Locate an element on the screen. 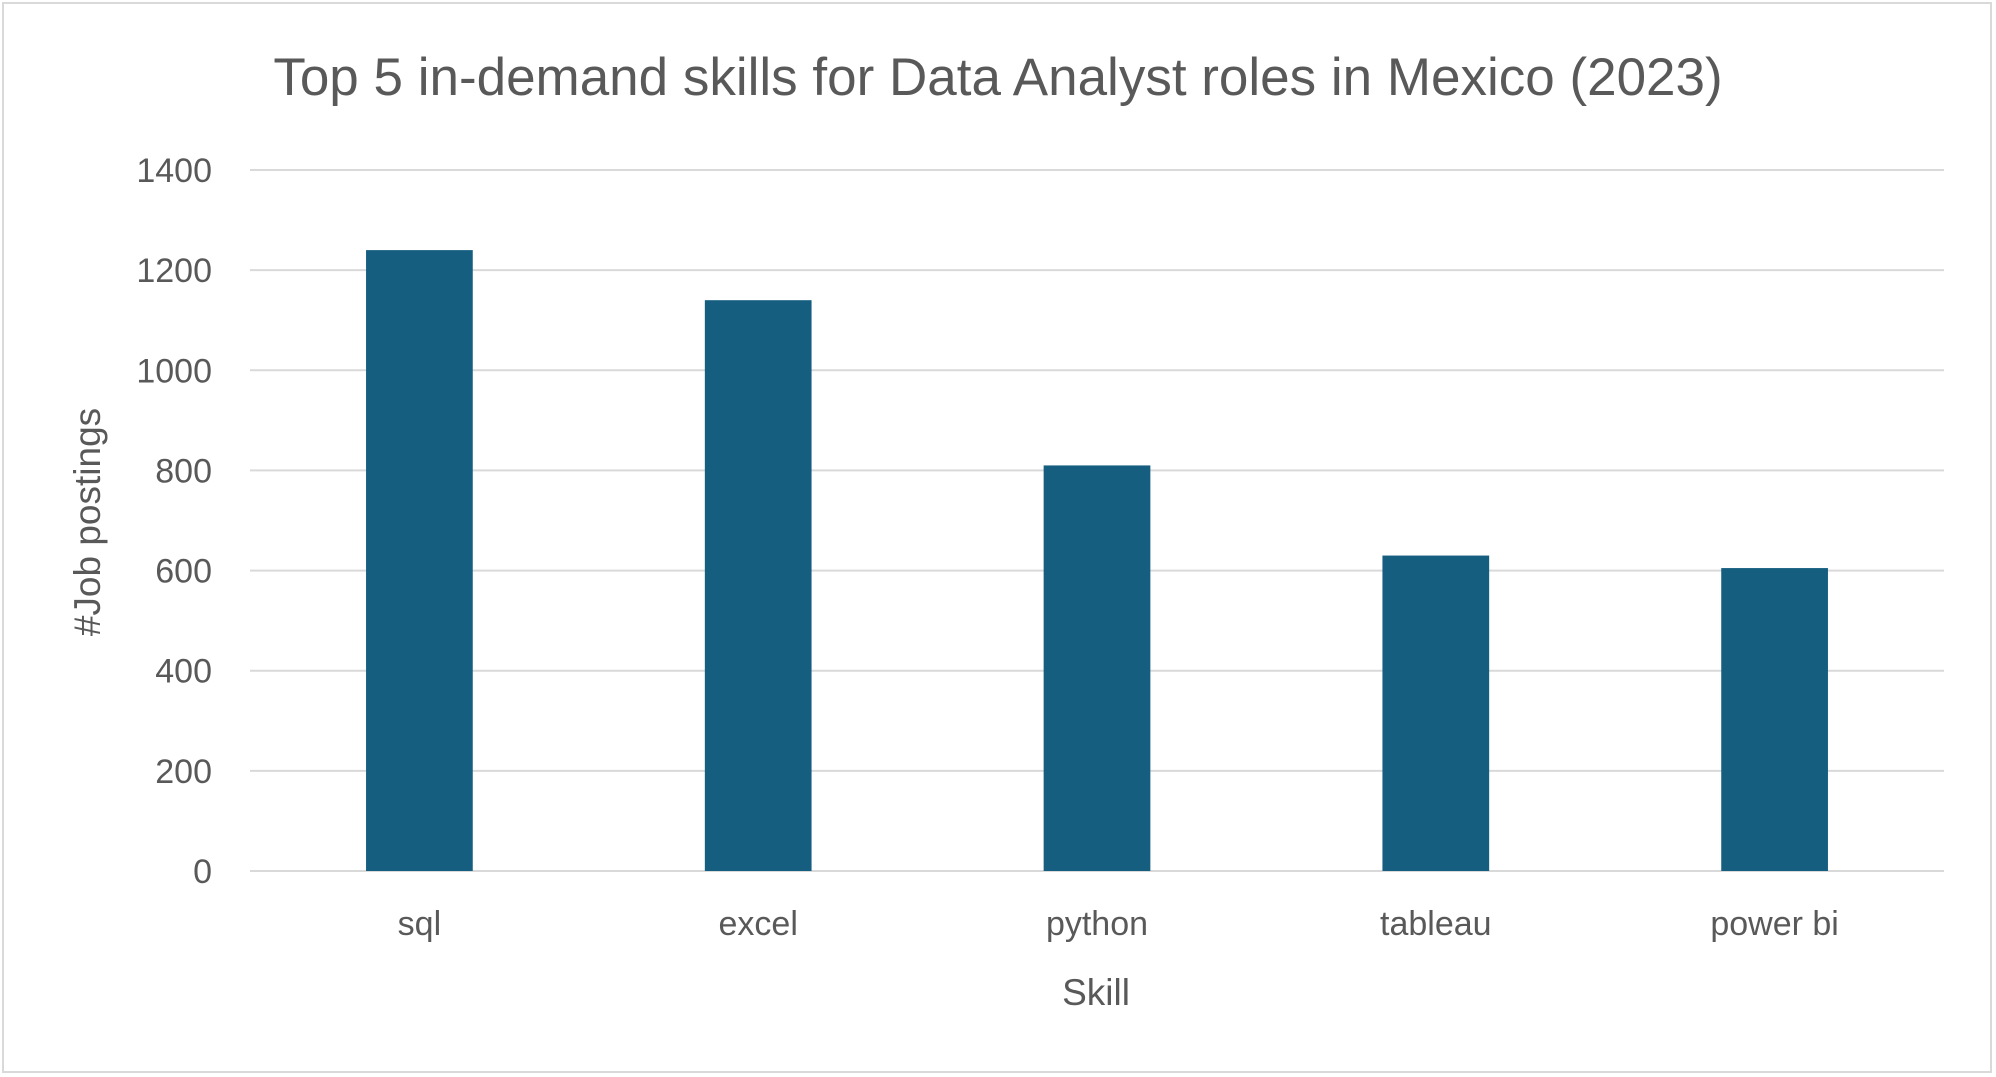 Image resolution: width=1996 pixels, height=1077 pixels. x-tick-label: sql is located at coordinates (419, 924).